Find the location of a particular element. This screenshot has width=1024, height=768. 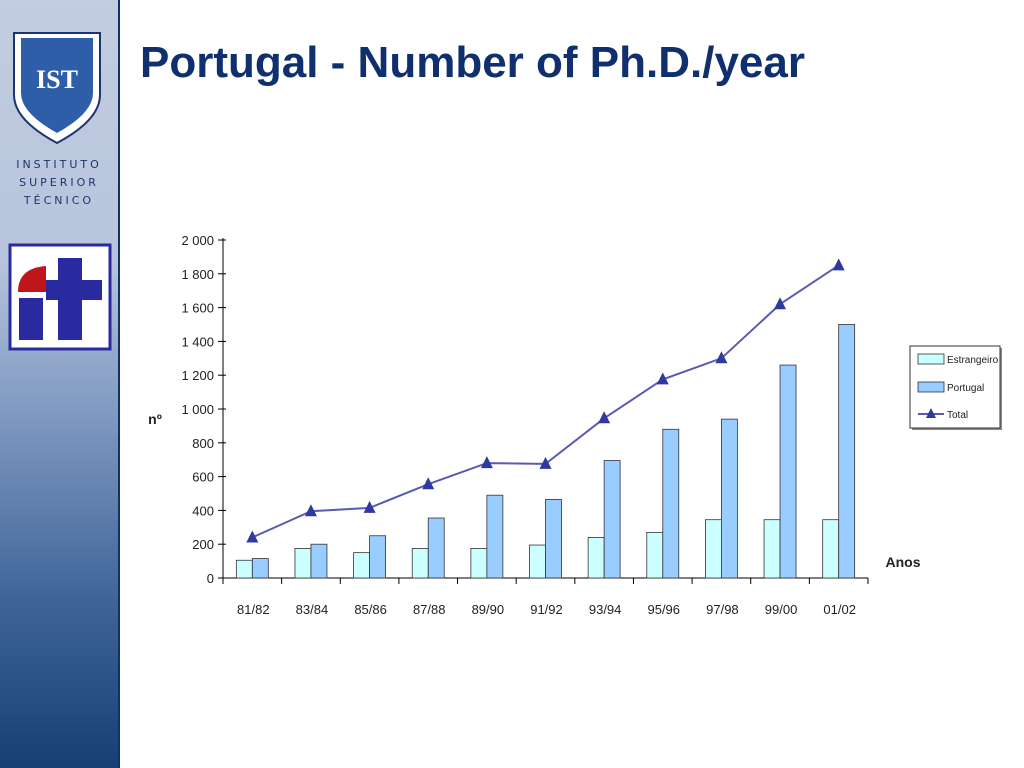

institute-line-1: INSTITUTO is located at coordinates (59, 164).